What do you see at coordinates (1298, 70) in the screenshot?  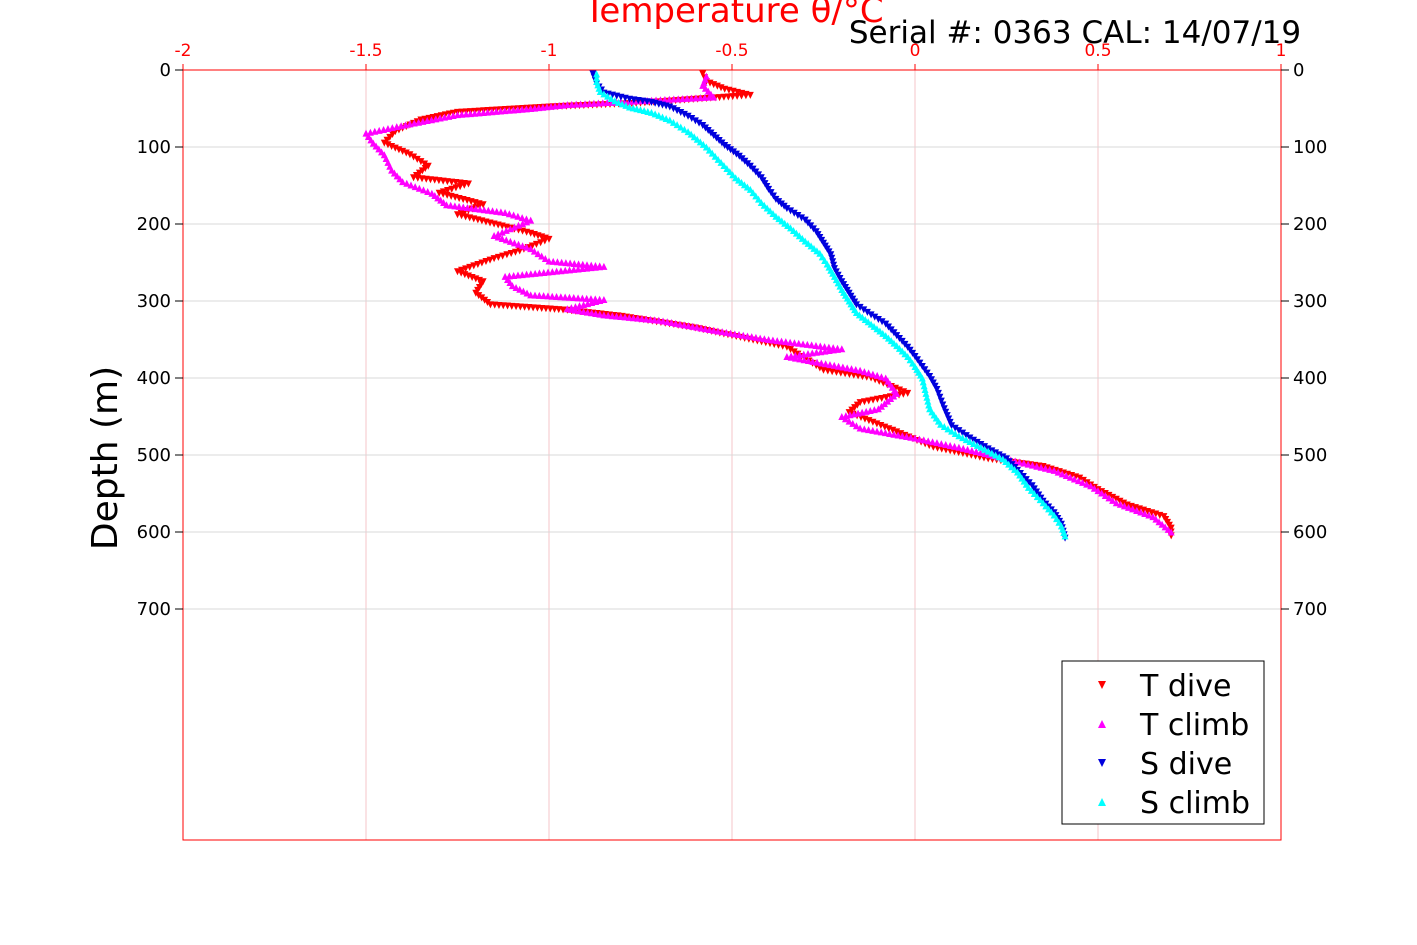 I see `y-tick-label-right: 0` at bounding box center [1298, 70].